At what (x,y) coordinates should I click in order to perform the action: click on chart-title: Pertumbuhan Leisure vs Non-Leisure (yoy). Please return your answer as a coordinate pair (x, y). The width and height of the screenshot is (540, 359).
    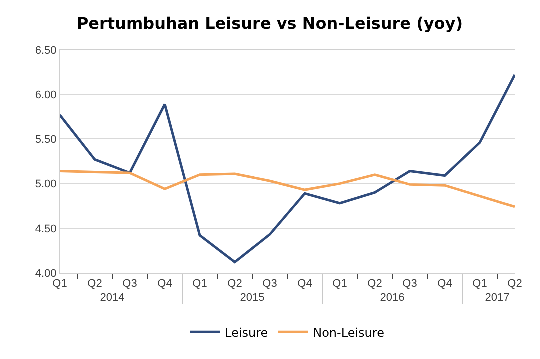
    Looking at the image, I should click on (270, 24).